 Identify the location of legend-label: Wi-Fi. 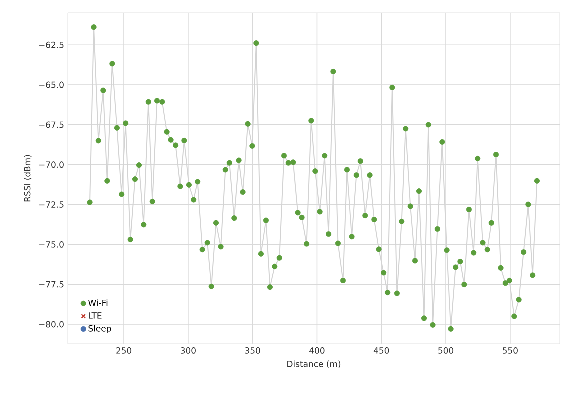
(98, 303).